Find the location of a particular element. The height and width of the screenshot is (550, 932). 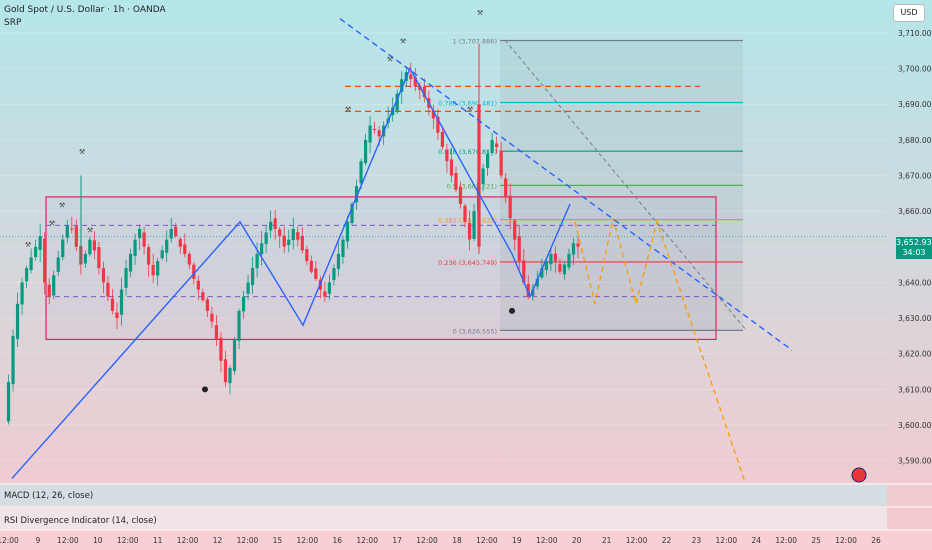

price-tick-label: 3,640.000 is located at coordinates (915, 282).